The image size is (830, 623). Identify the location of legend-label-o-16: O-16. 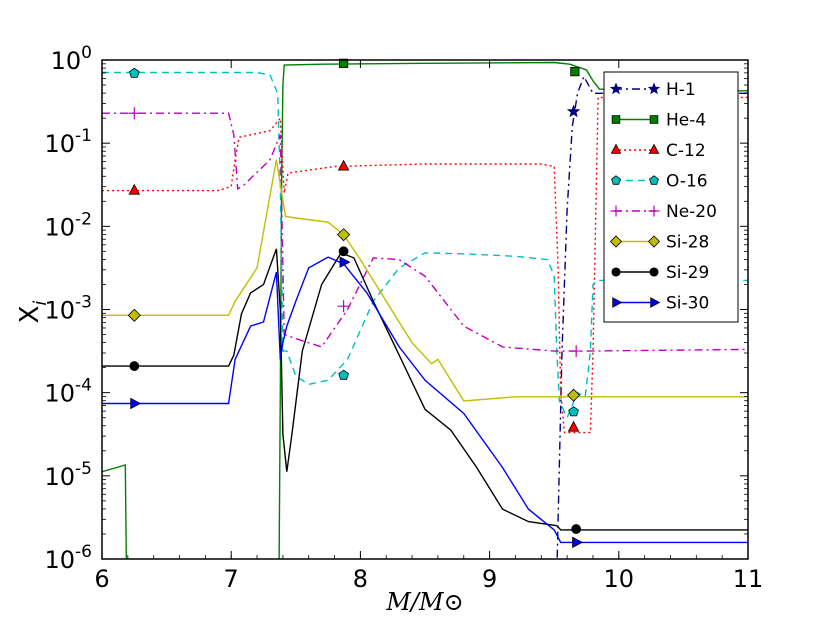
(687, 182).